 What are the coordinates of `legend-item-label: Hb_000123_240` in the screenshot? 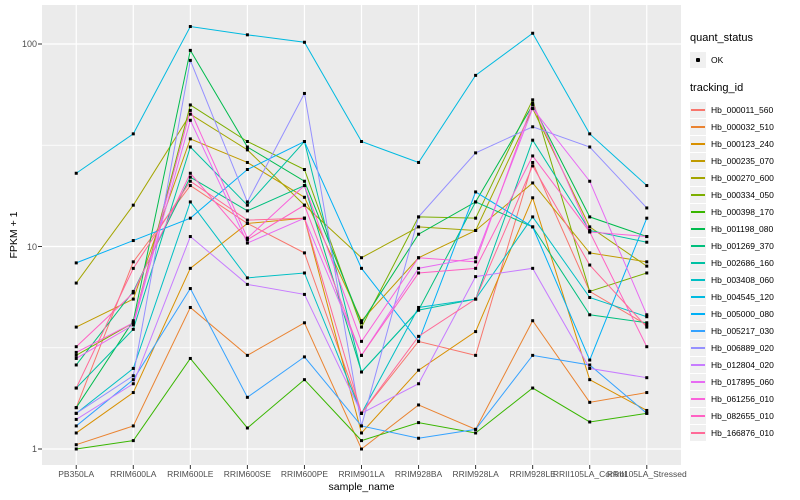 It's located at (742, 143).